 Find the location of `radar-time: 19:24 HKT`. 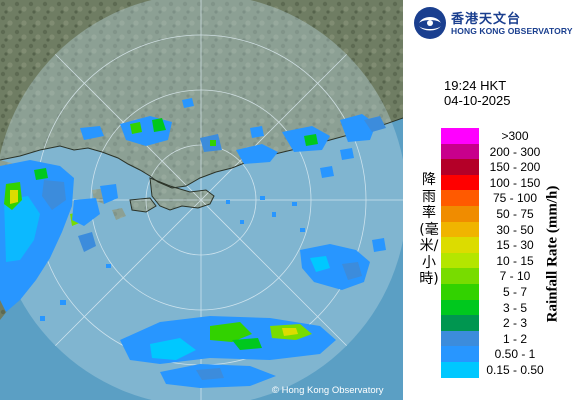

radar-time: 19:24 HKT is located at coordinates (475, 85).